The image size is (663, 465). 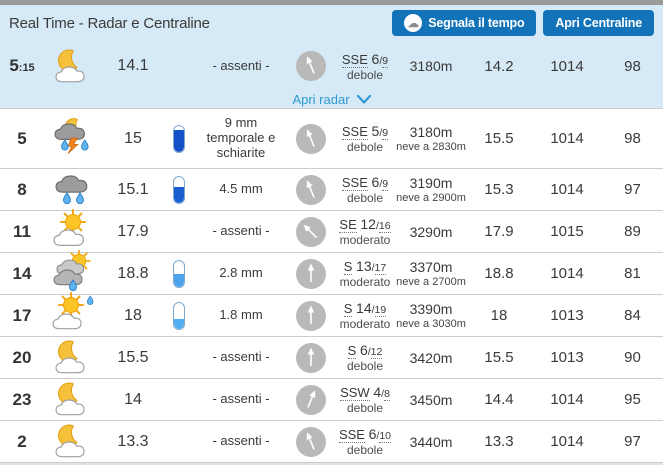 I want to click on time-minutes: :15, so click(x=26, y=68).